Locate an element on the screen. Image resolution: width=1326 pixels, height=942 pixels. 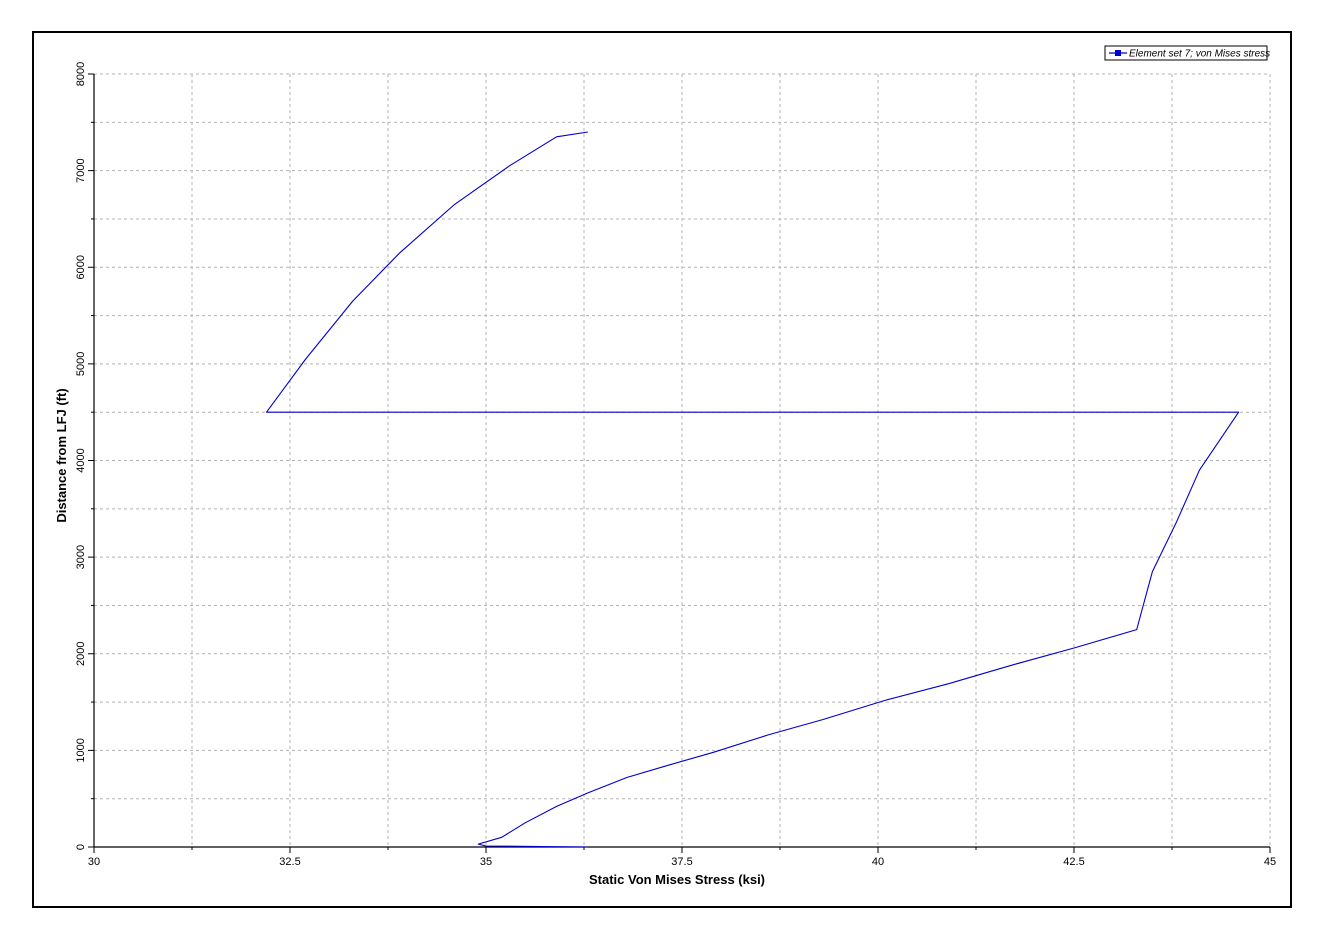
x-tick-label: 37.5 is located at coordinates (681, 862).